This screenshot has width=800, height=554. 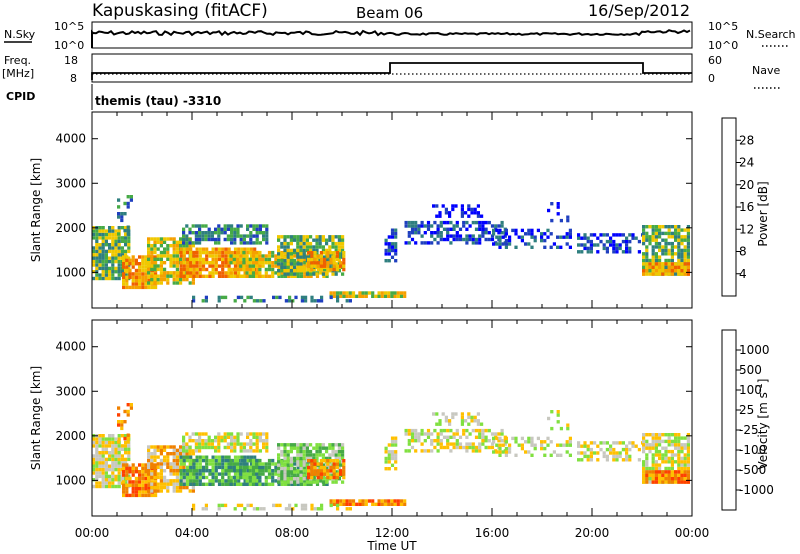 I want to click on date-title: 16/Sep/2012, so click(x=639, y=10).